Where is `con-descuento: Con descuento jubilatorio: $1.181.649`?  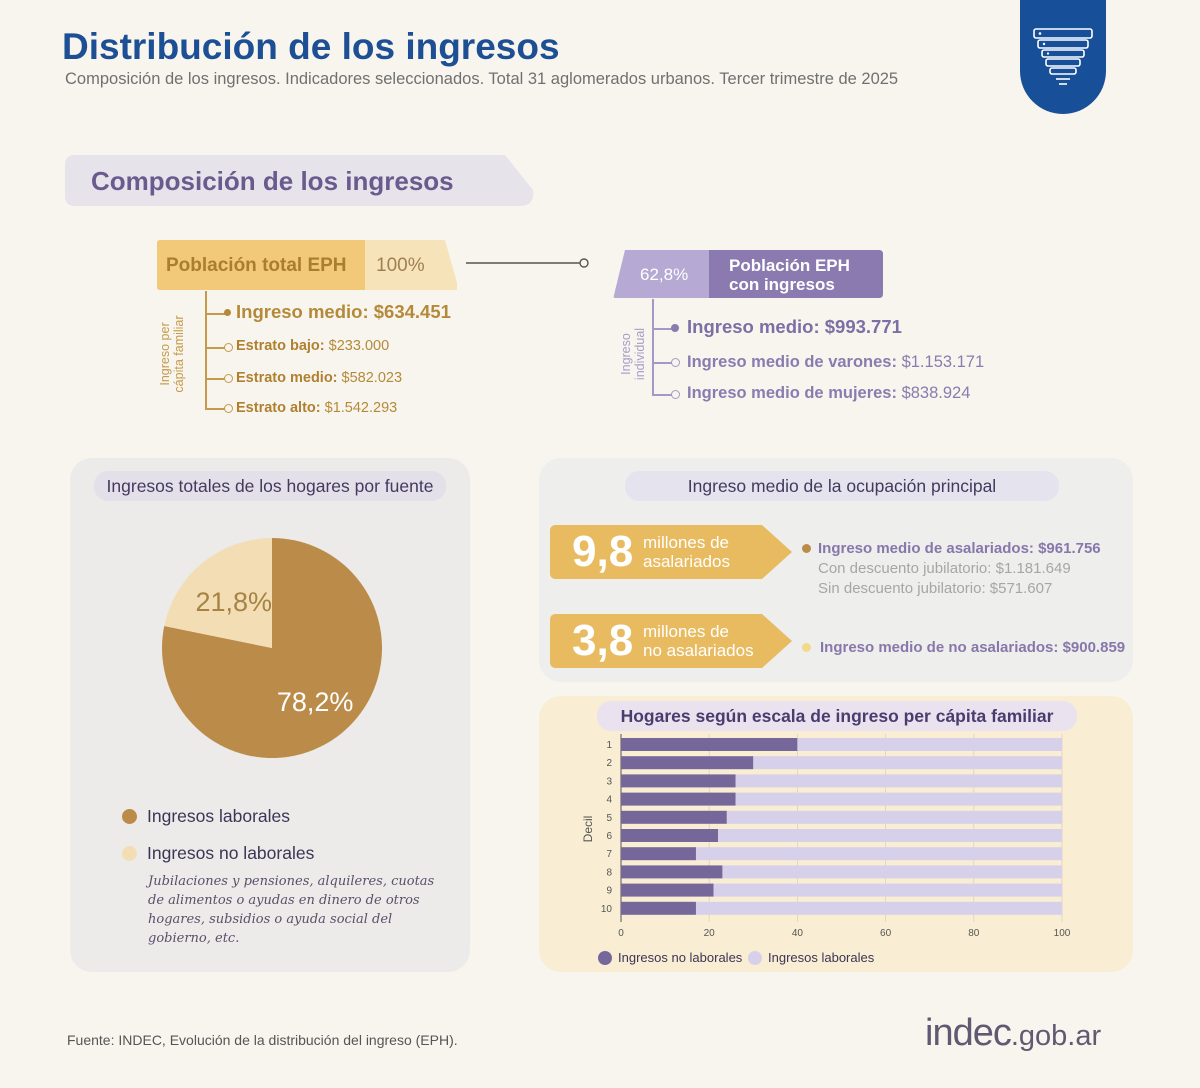 con-descuento: Con descuento jubilatorio: $1.181.649 is located at coordinates (944, 568).